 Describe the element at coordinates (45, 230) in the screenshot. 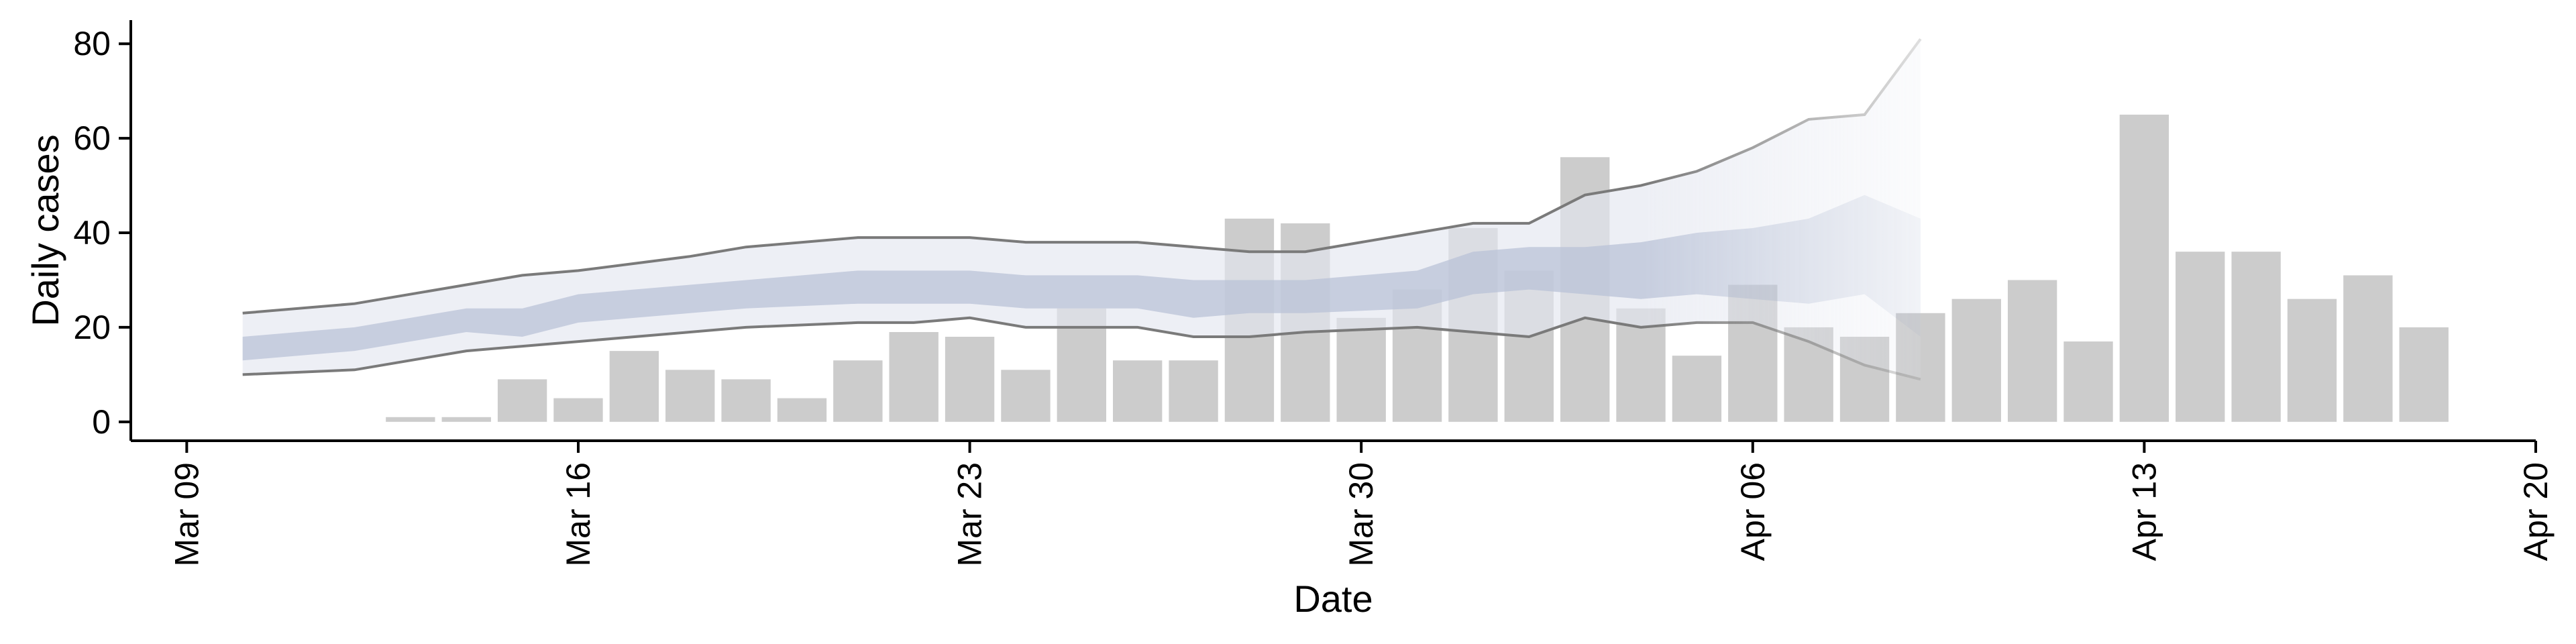

I see `y-axis-title: Daily cases` at that location.